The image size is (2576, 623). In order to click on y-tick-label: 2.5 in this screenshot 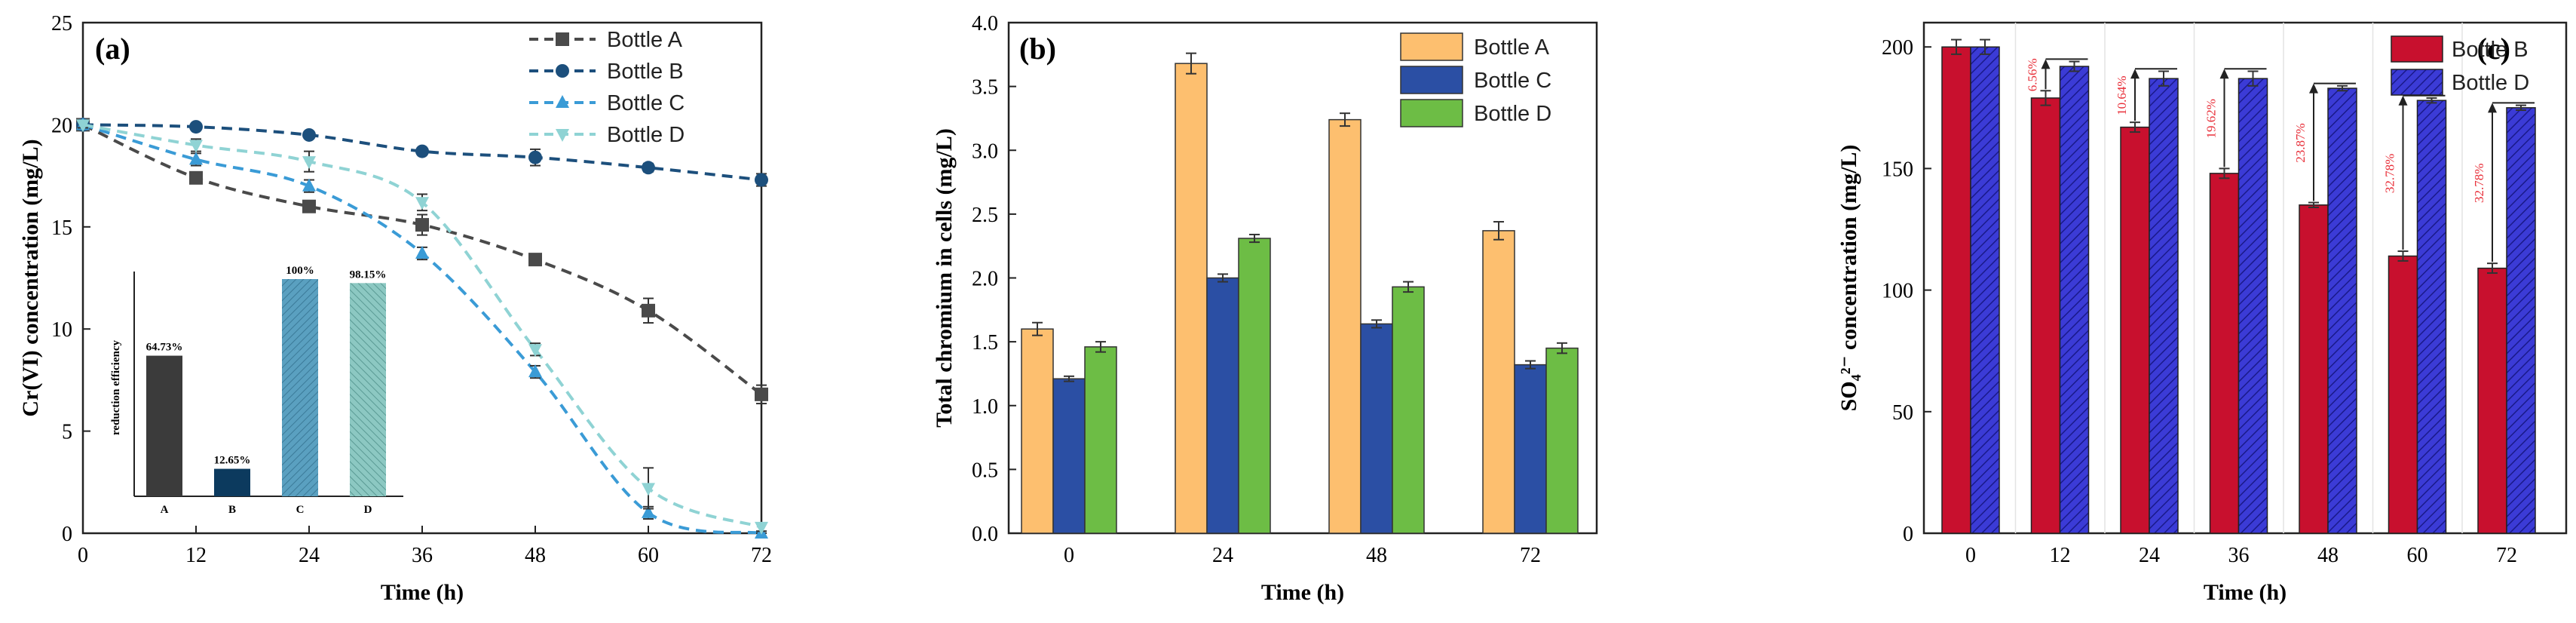, I will do `click(985, 215)`.